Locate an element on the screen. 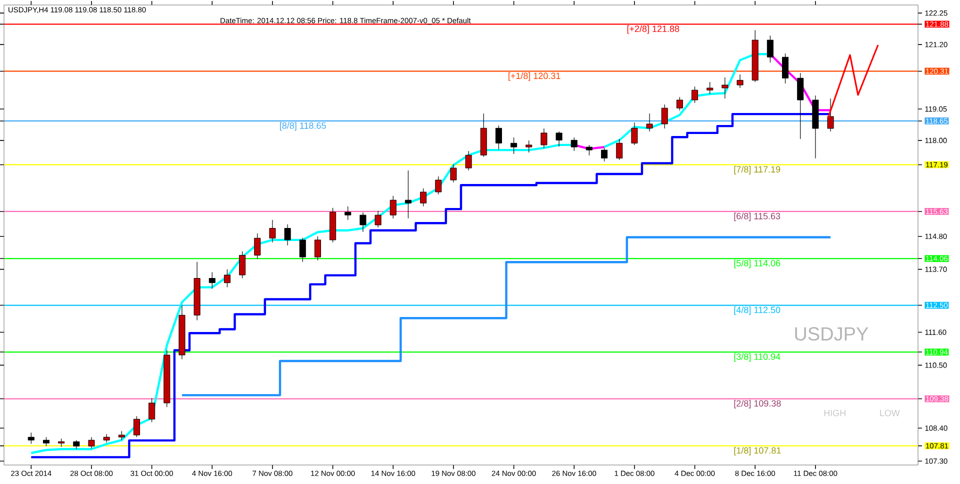 This screenshot has height=484, width=960. annotation: USDJPY is located at coordinates (831, 334).